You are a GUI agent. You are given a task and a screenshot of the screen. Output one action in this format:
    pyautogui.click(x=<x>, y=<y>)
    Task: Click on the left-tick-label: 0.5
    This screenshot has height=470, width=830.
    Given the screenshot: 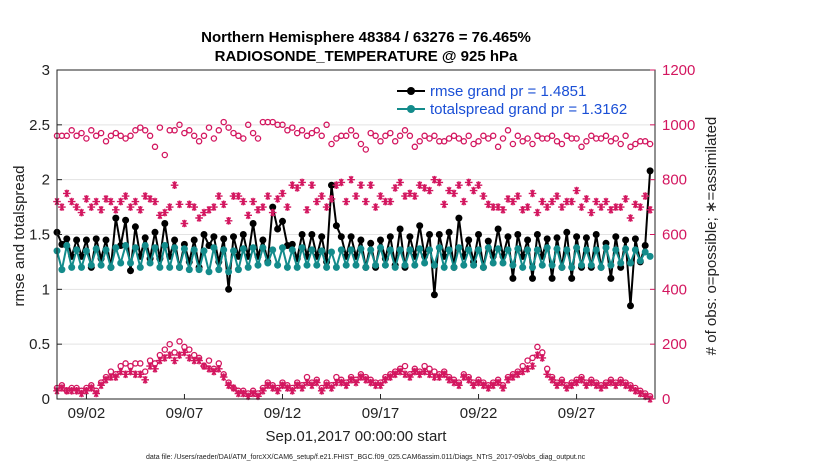 What is the action you would take?
    pyautogui.click(x=39, y=344)
    